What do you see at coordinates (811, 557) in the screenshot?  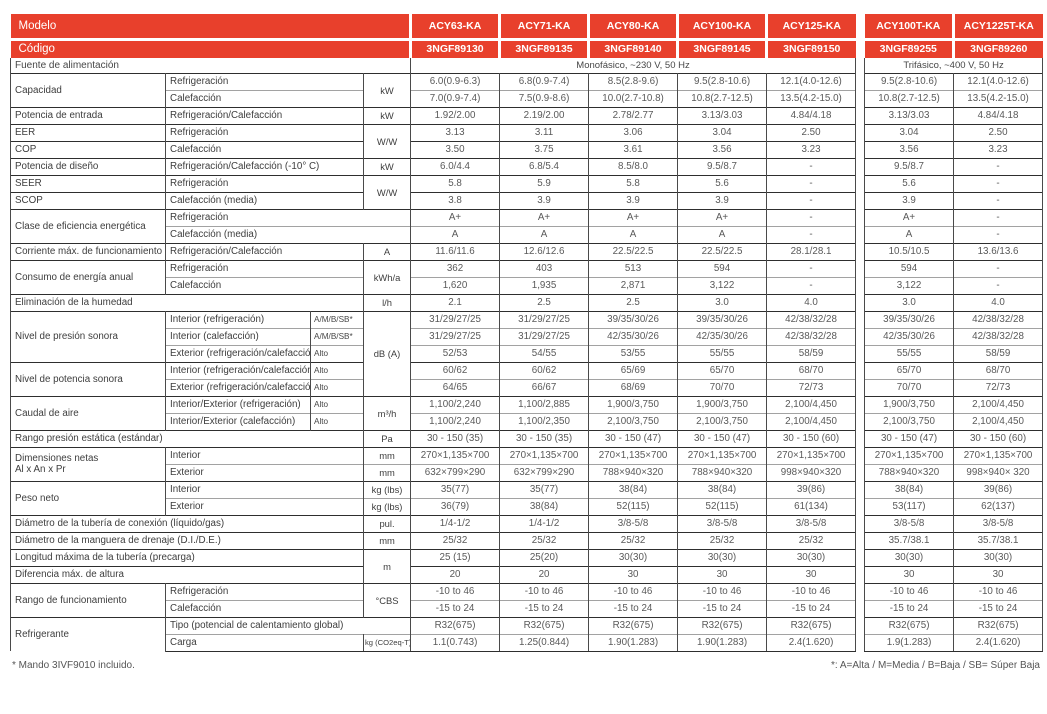 I see `spec-value: 30(30)` at bounding box center [811, 557].